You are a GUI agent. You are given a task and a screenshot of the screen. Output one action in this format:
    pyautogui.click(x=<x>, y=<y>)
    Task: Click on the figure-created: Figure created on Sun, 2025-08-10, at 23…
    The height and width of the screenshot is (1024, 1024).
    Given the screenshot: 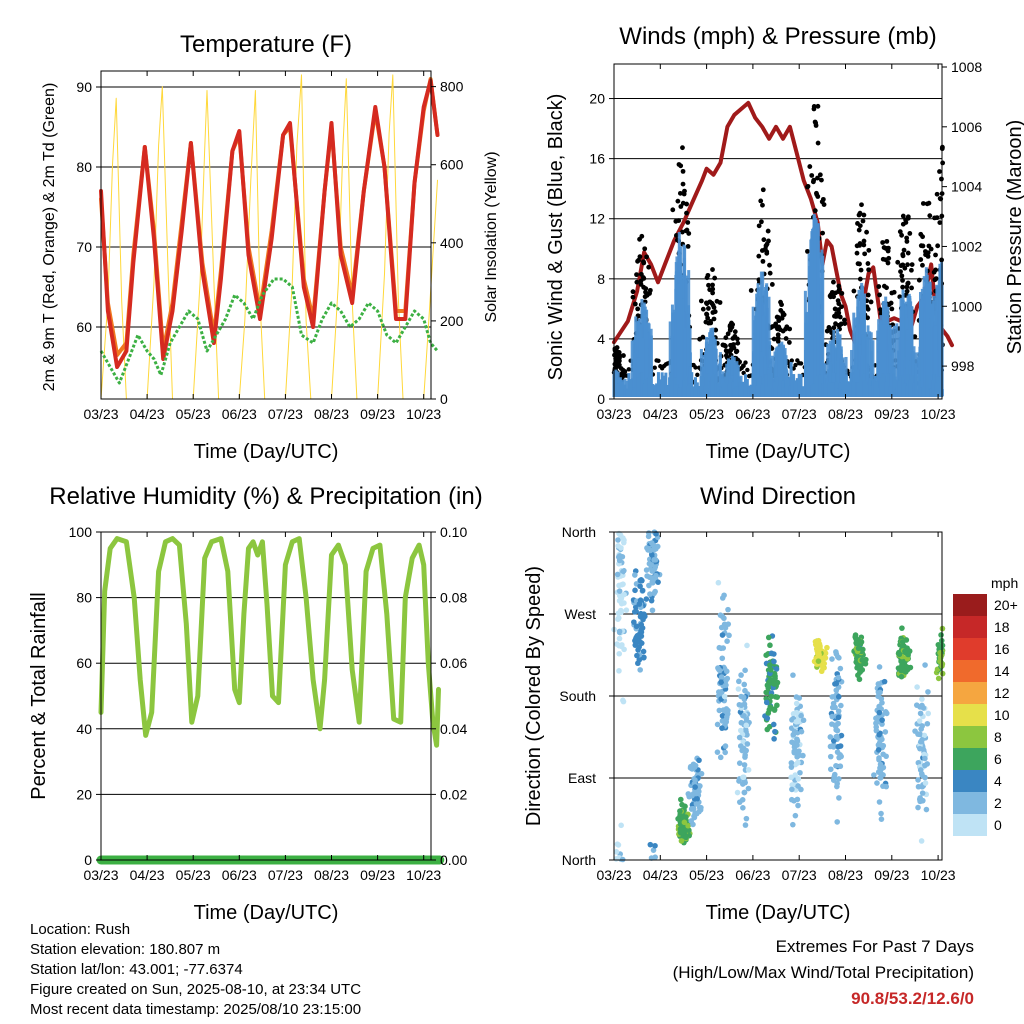 What is the action you would take?
    pyautogui.click(x=196, y=989)
    